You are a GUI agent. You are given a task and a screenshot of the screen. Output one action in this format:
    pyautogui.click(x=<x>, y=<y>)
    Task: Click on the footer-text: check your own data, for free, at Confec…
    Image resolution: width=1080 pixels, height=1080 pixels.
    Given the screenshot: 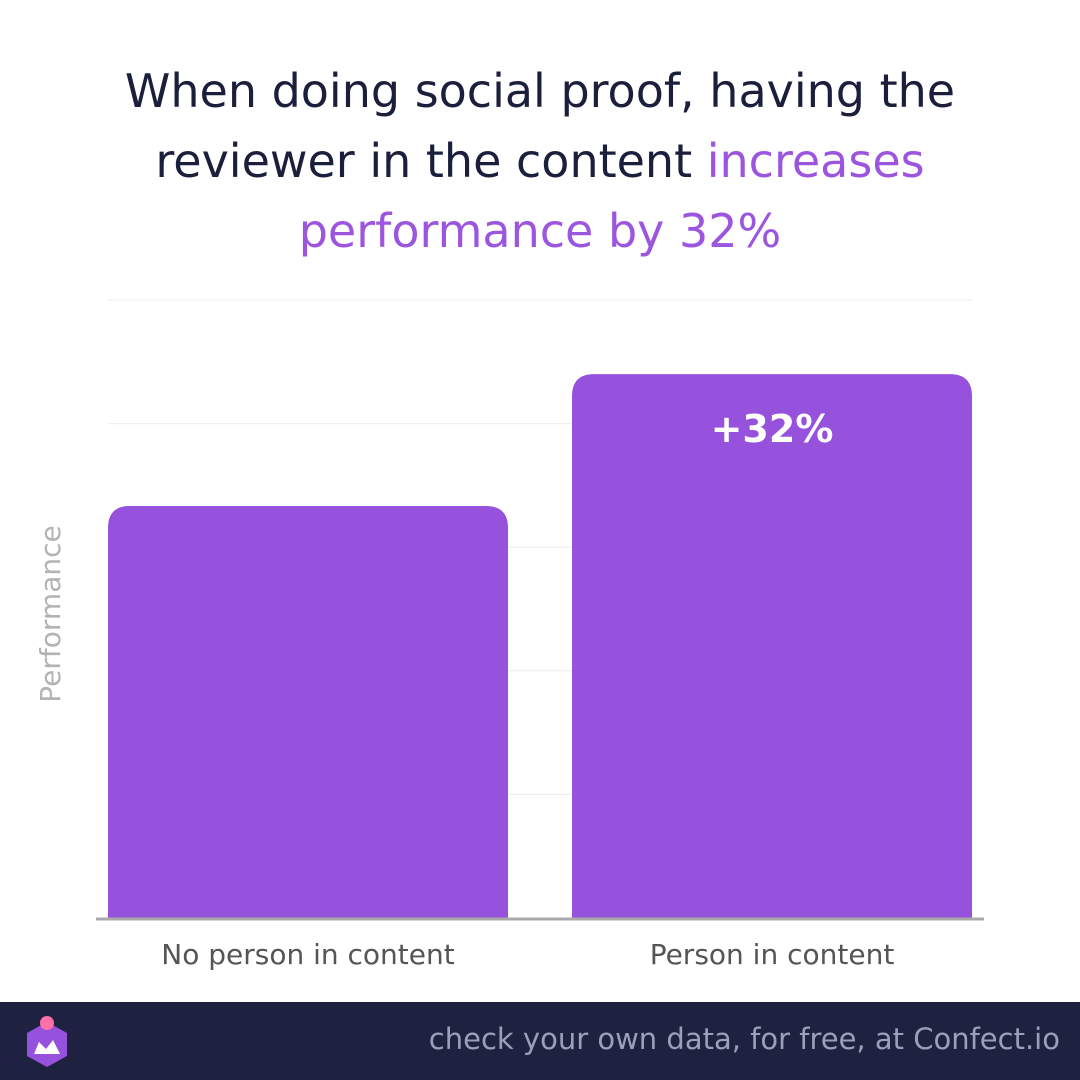 What is the action you would take?
    pyautogui.click(x=744, y=1039)
    